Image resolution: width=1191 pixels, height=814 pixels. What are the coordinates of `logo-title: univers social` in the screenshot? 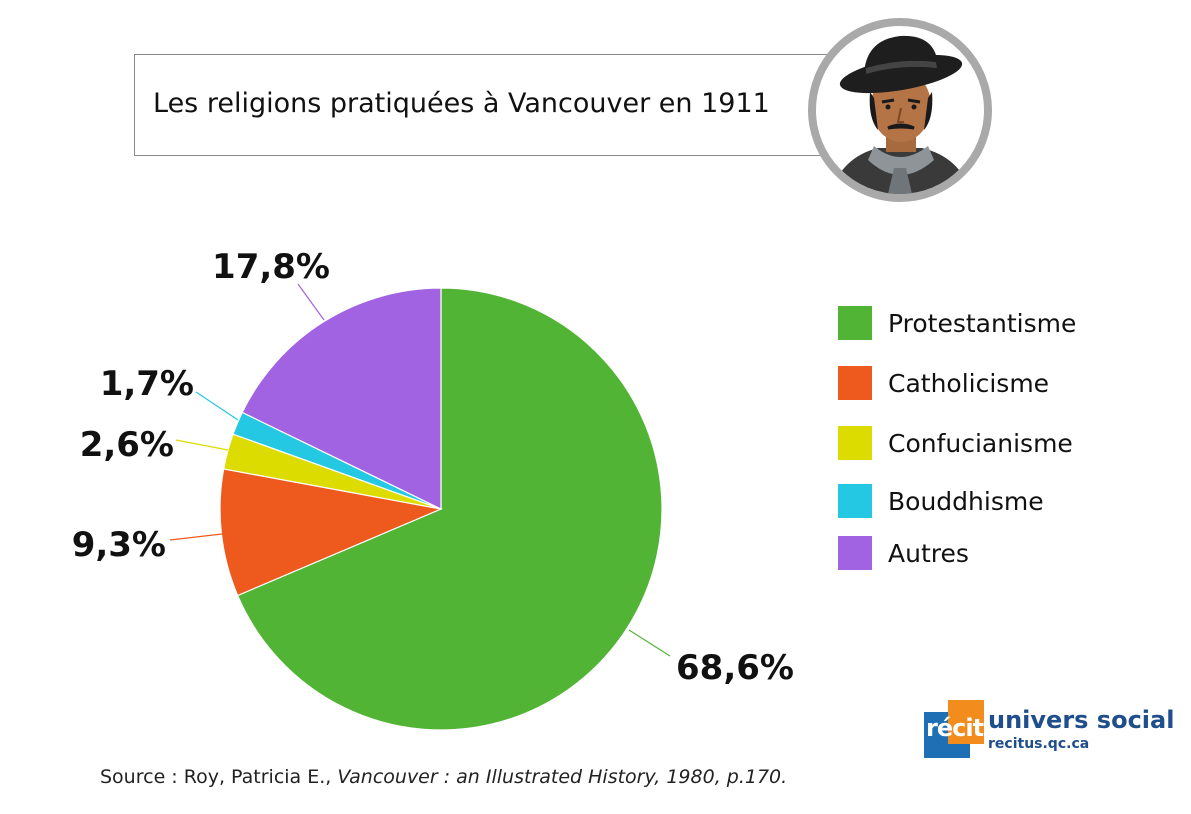 It's located at (1081, 720).